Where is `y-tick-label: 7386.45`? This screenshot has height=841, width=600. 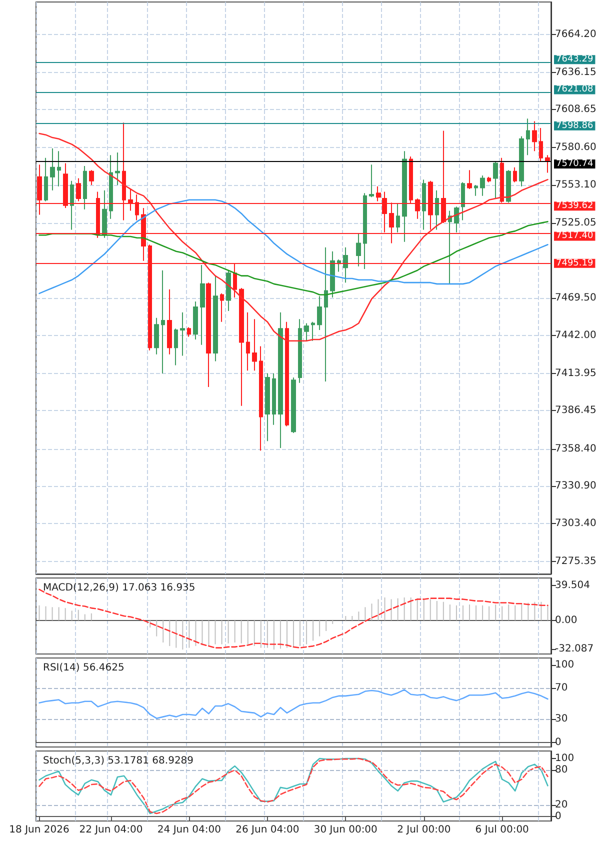
y-tick-label: 7386.45 is located at coordinates (575, 410).